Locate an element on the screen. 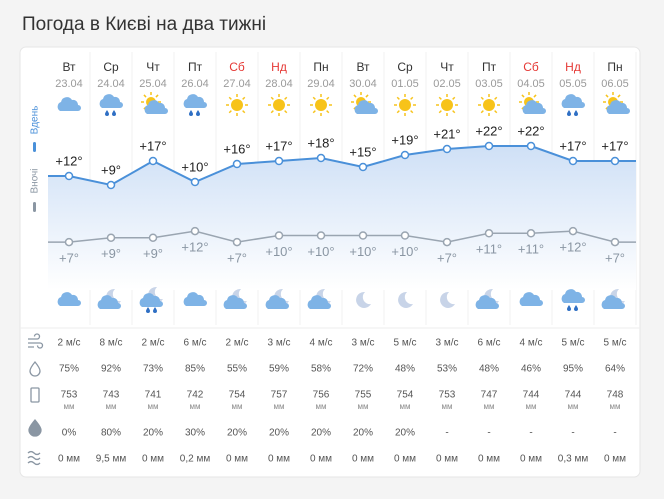 The width and height of the screenshot is (664, 499). humidity: 92% is located at coordinates (111, 369).